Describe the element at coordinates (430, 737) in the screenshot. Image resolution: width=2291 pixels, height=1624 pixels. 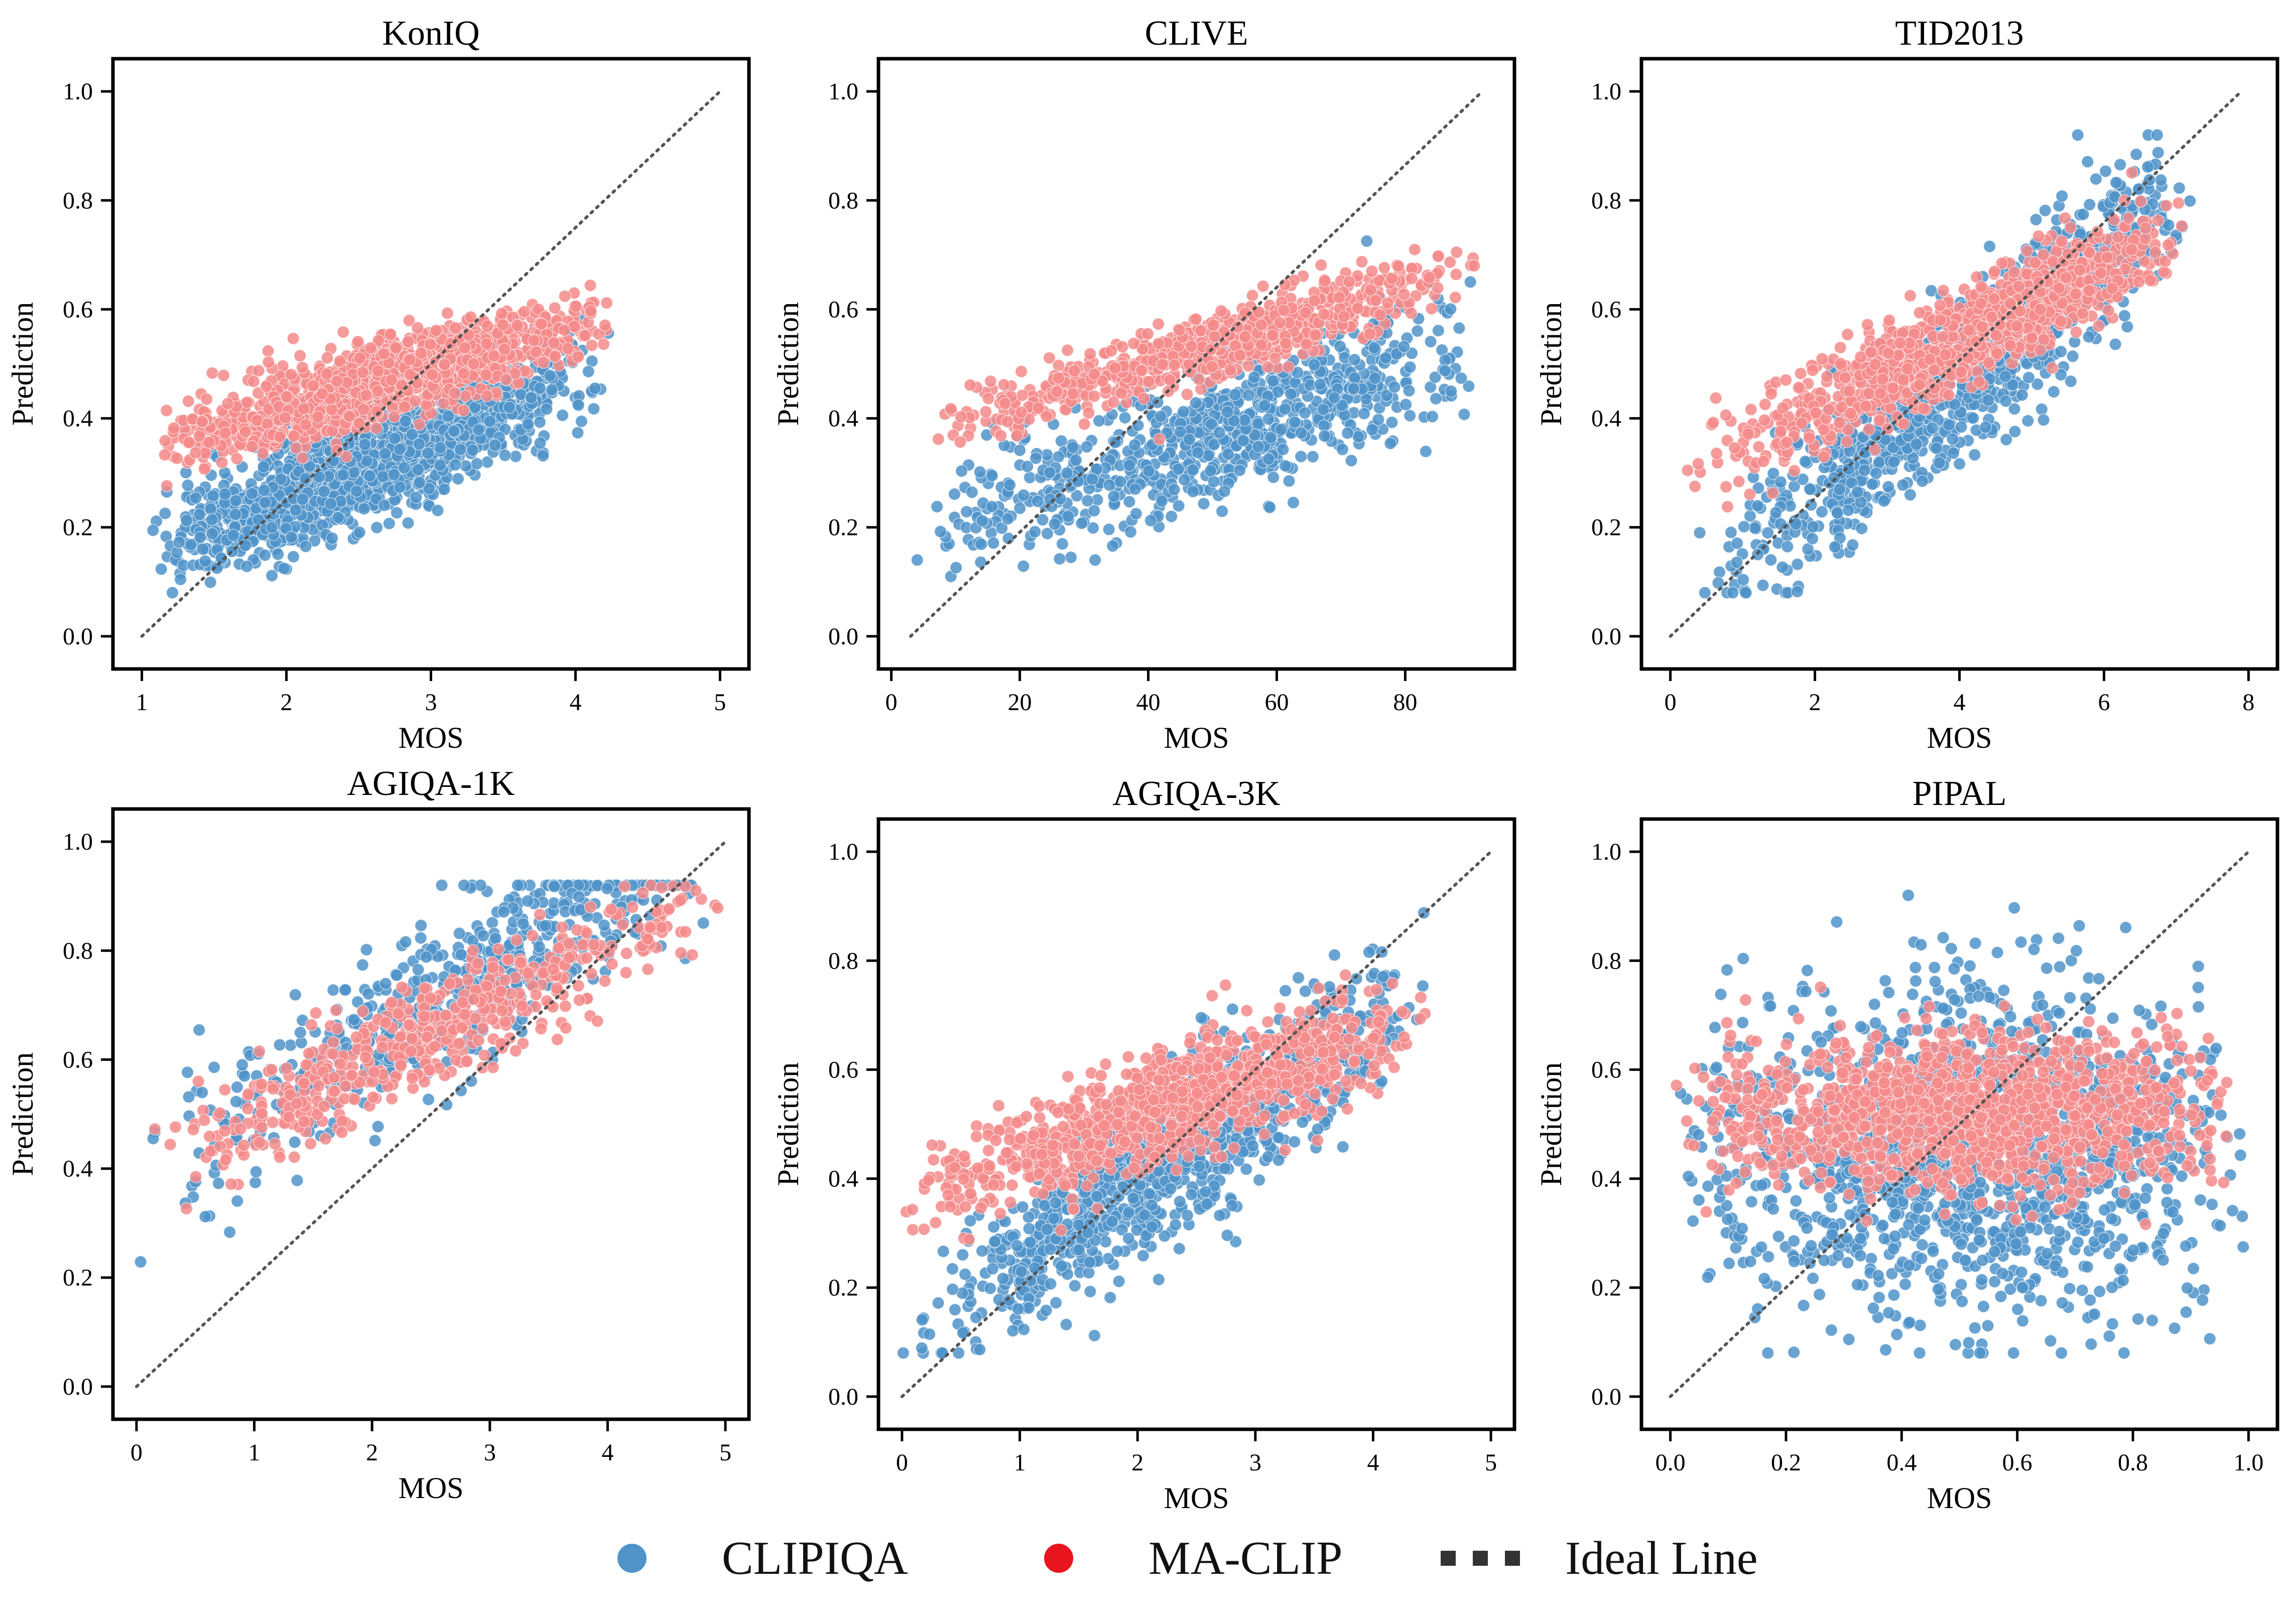
I see `x-axis-label: MOS` at that location.